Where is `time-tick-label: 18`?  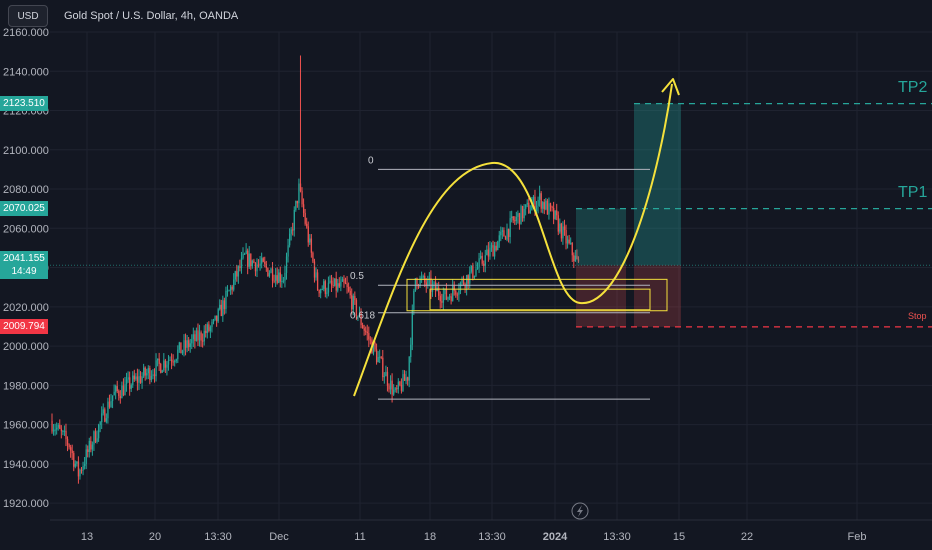
time-tick-label: 18 is located at coordinates (430, 537).